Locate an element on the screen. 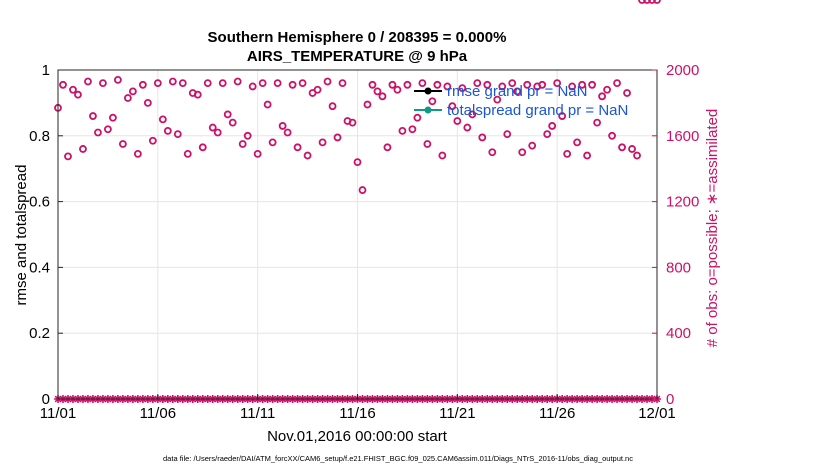  x-tick-label: 11/16 is located at coordinates (357, 413).